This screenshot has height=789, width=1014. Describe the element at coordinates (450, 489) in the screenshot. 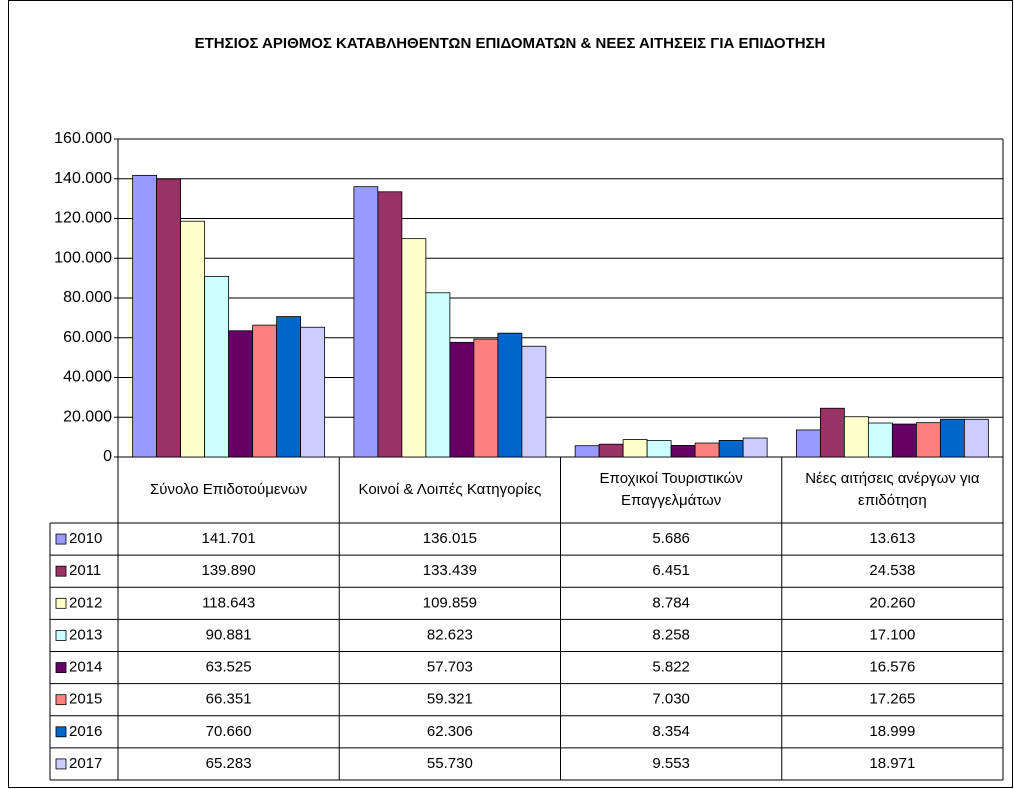

I see `x-tick-label: Κοινοί & Λοιπές Κατηγορίες` at that location.